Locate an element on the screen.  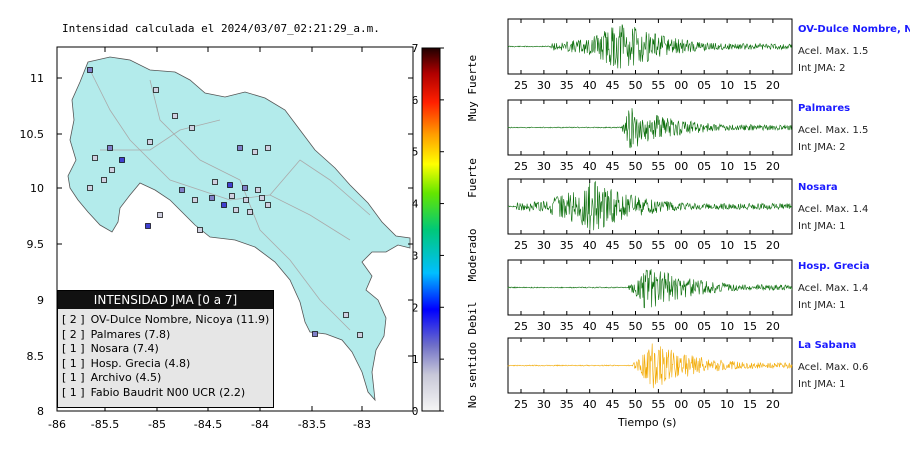
station-name: Nosara is located at coordinates (818, 187).